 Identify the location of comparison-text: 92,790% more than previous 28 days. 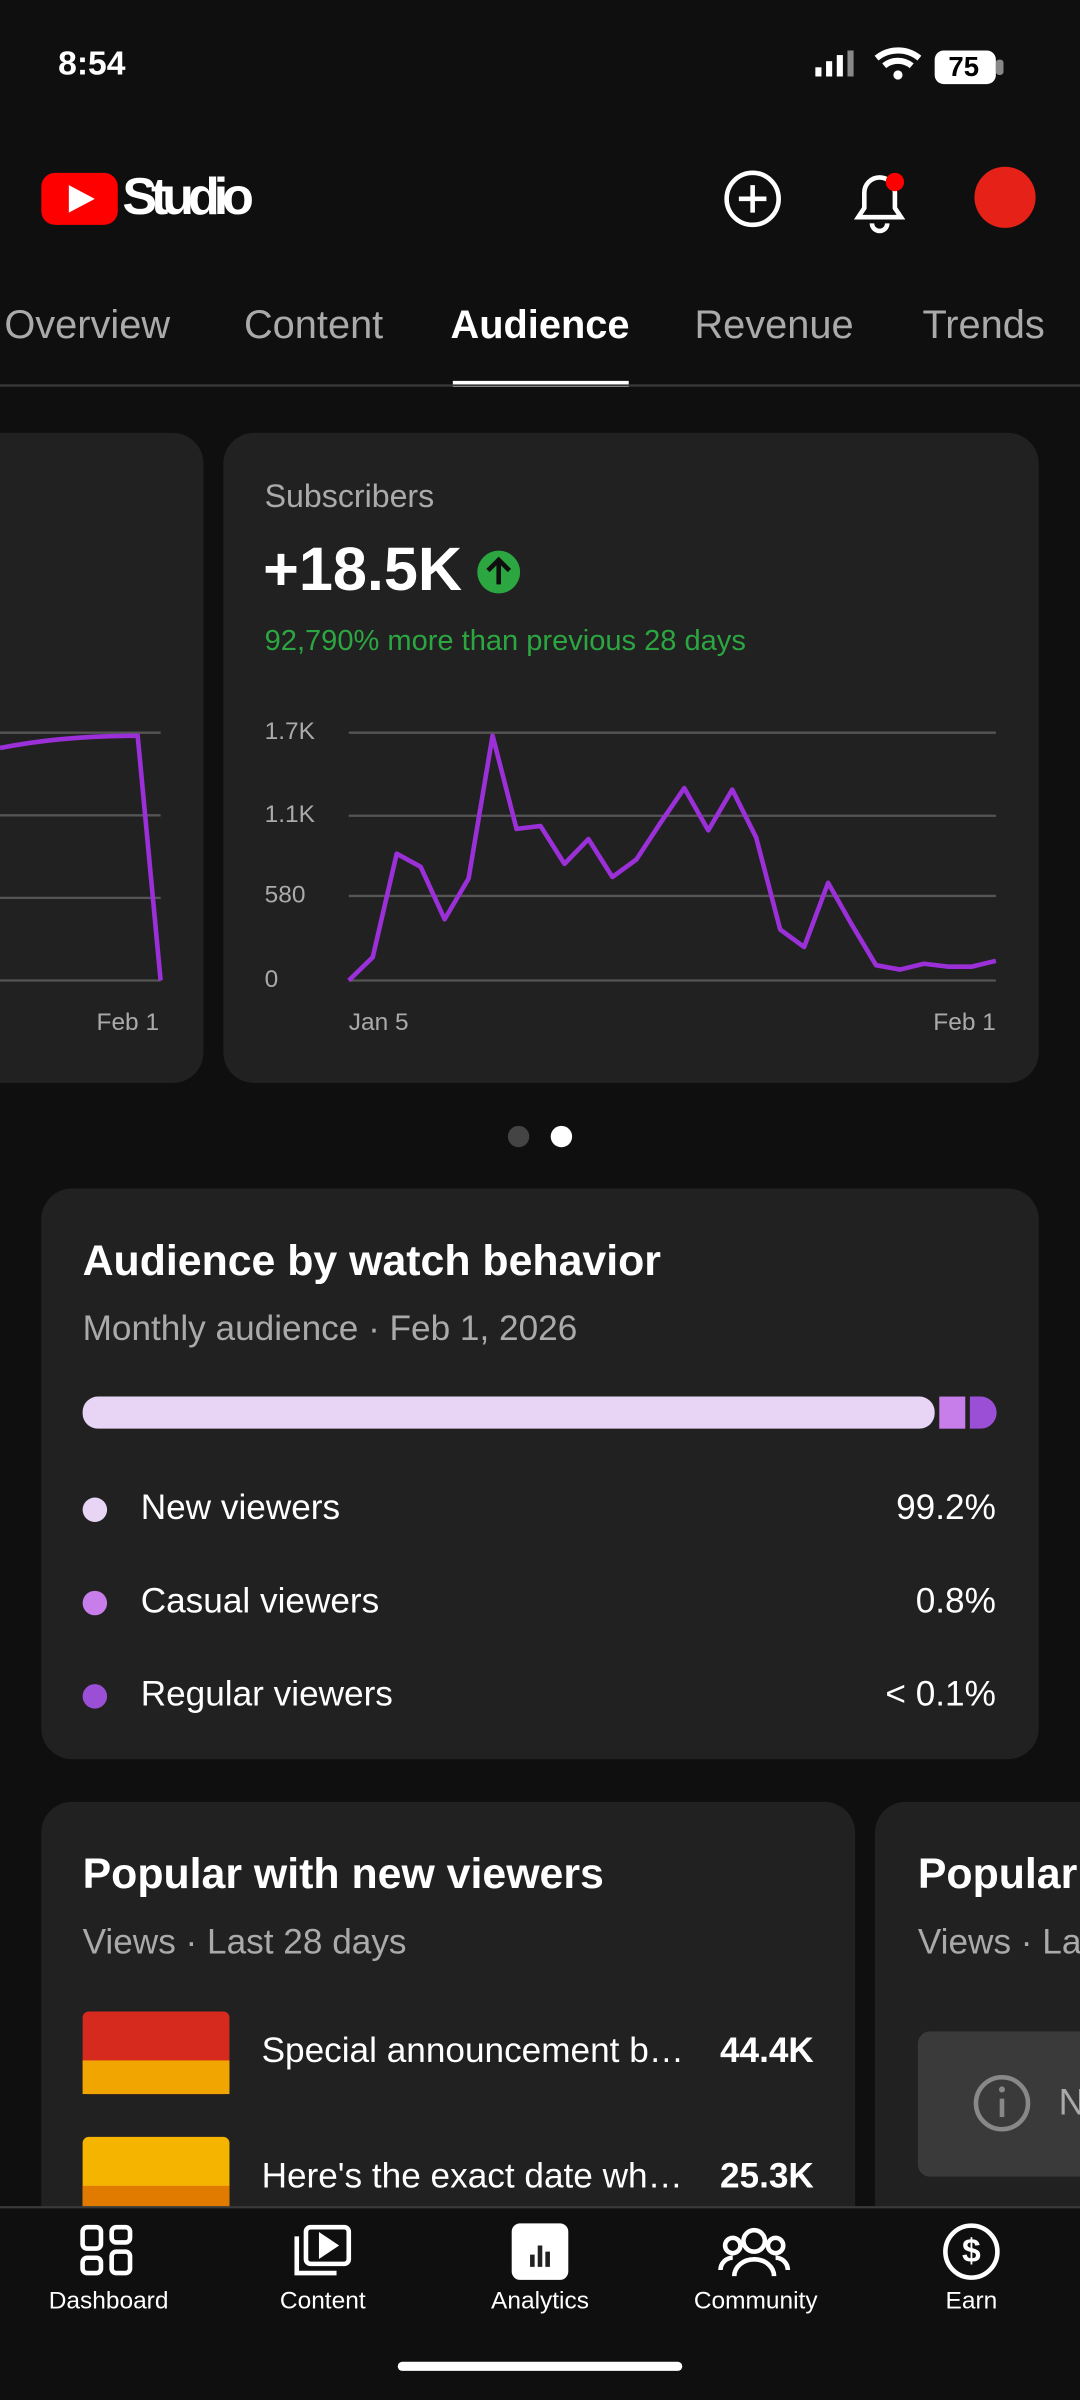
(505, 641).